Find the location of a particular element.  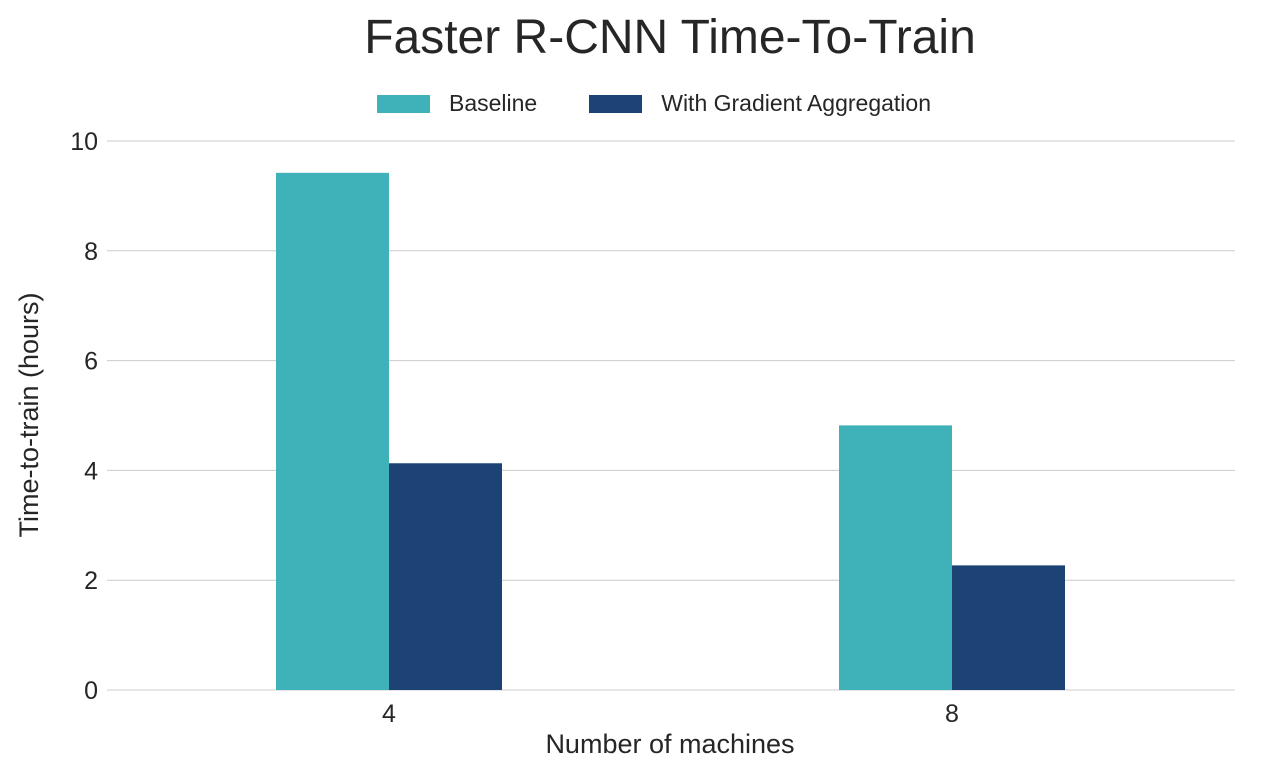

legend-label-baseline: Baseline is located at coordinates (493, 103).